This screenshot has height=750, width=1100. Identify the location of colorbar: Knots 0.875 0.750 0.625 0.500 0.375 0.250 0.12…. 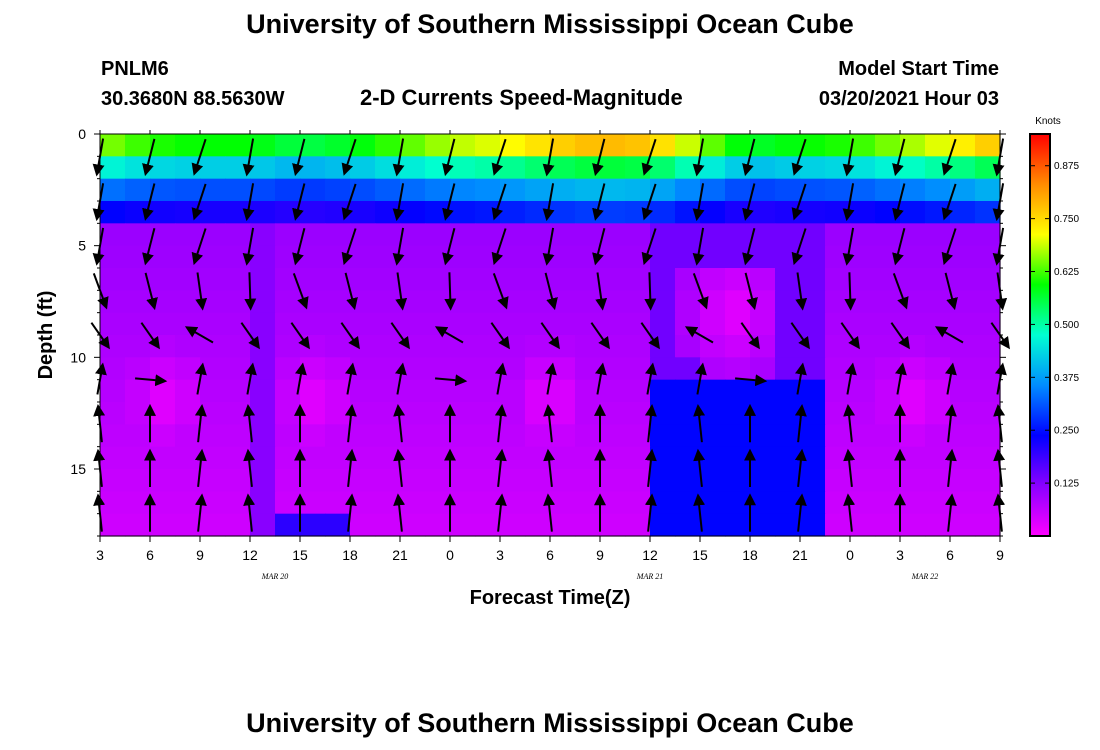
(1054, 326).